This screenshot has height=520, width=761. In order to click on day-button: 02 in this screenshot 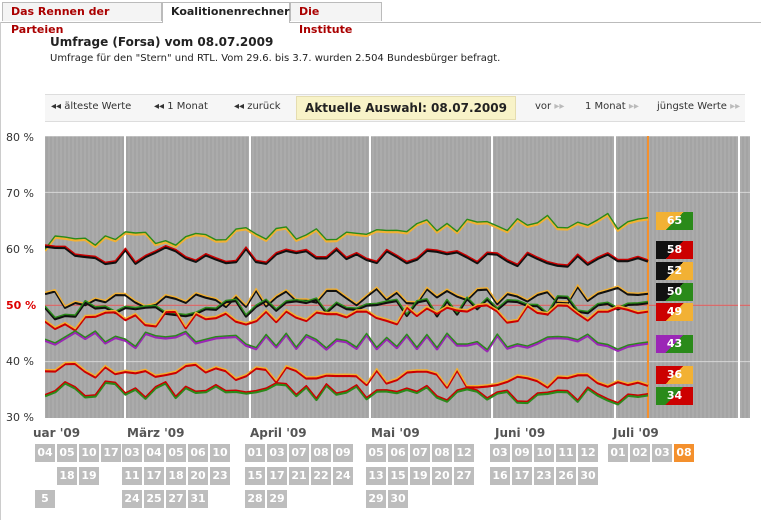, I will do `click(640, 453)`.